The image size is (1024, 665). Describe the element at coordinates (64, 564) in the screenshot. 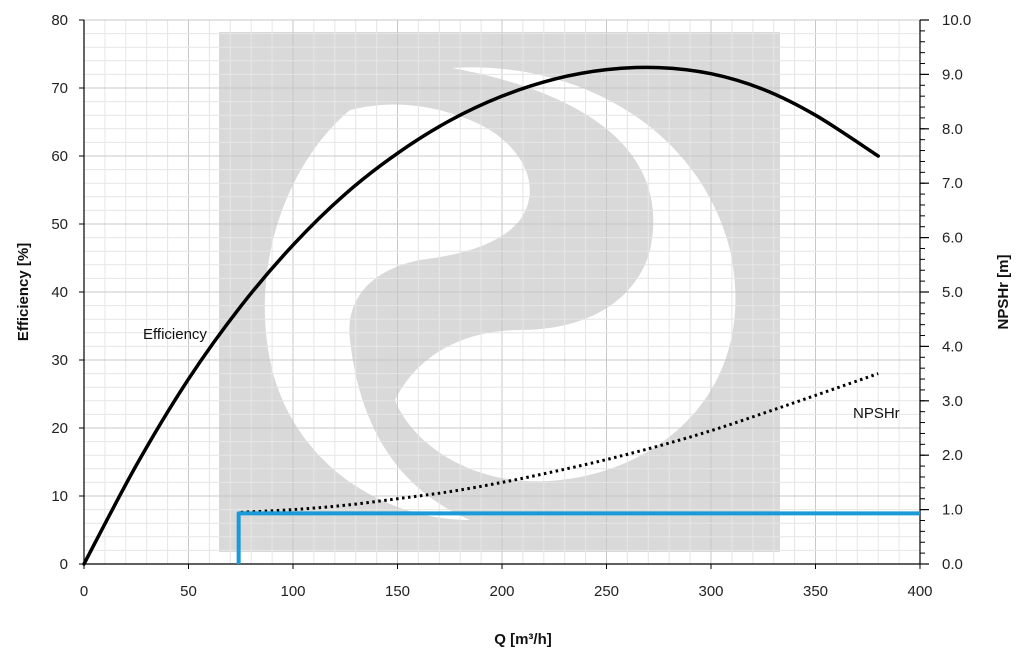

I see `left-tick-label: 0` at that location.